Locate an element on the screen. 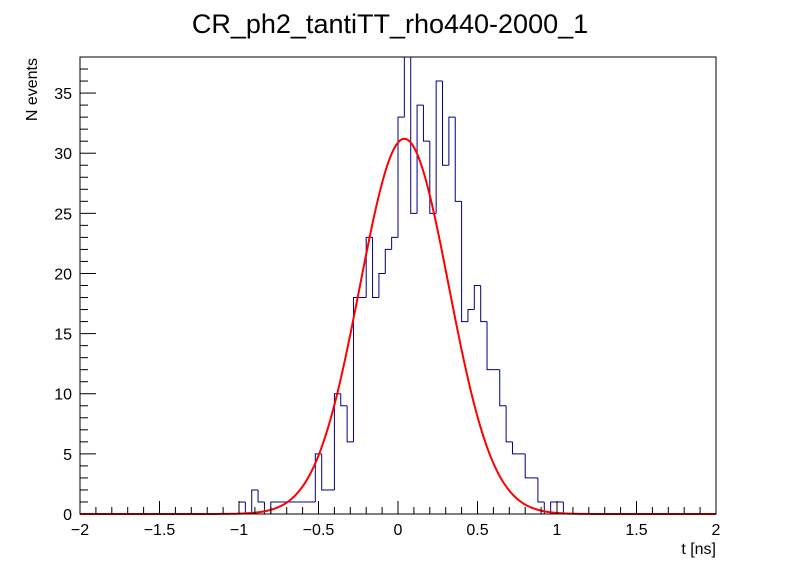 This screenshot has width=796, height=572. y-tick-label: 5 is located at coordinates (67, 455).